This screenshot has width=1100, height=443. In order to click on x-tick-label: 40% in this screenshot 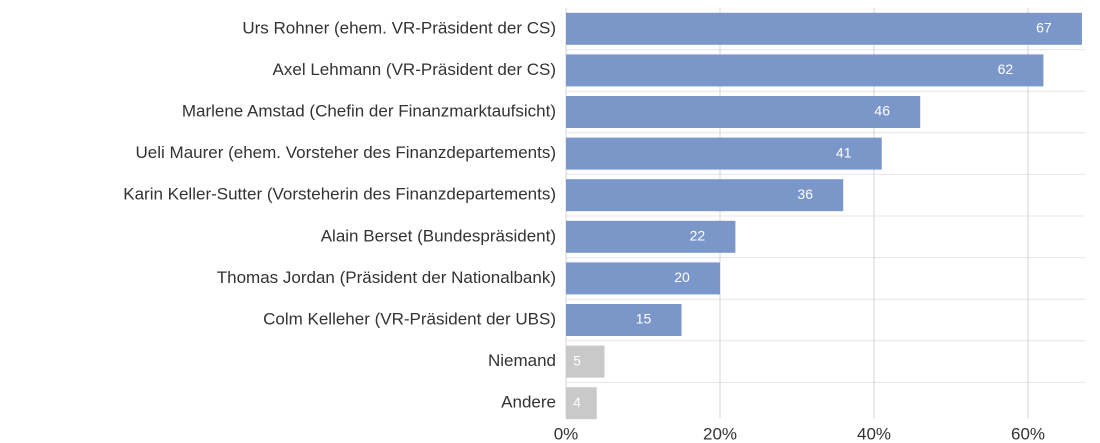, I will do `click(874, 433)`.